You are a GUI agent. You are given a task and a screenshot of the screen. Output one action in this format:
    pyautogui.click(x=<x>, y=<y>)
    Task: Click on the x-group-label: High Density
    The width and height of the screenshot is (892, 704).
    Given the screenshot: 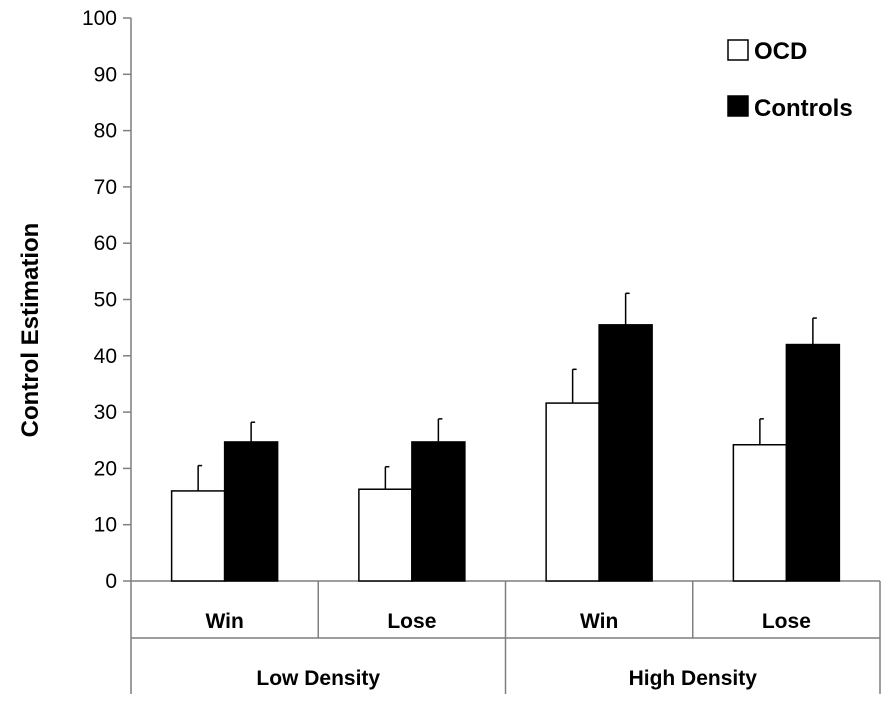 What is the action you would take?
    pyautogui.click(x=693, y=678)
    